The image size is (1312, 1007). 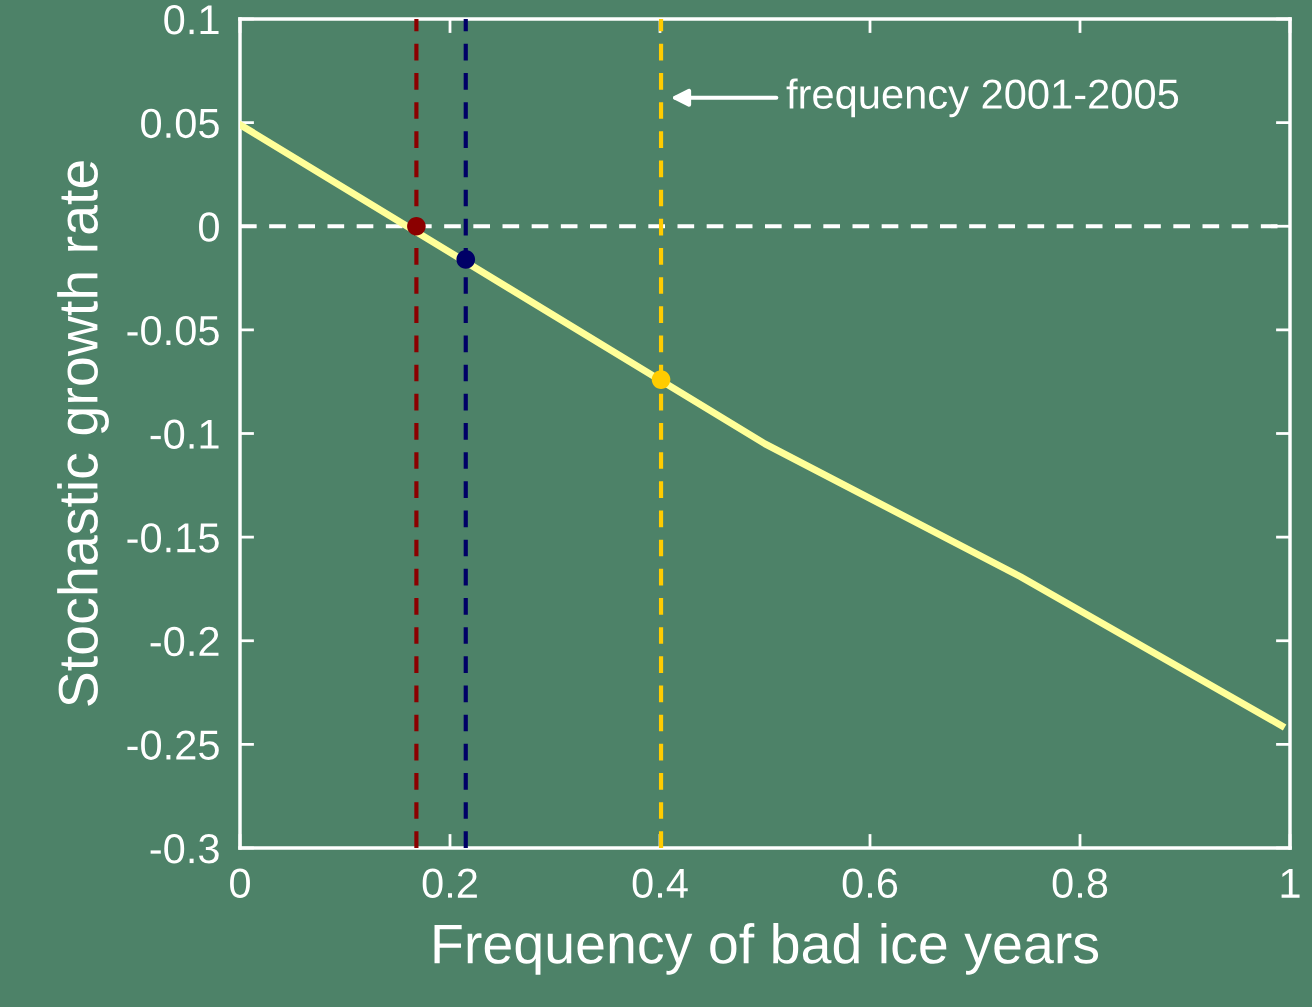 What do you see at coordinates (184, 434) in the screenshot?
I see `y-tick-label: -0.1` at bounding box center [184, 434].